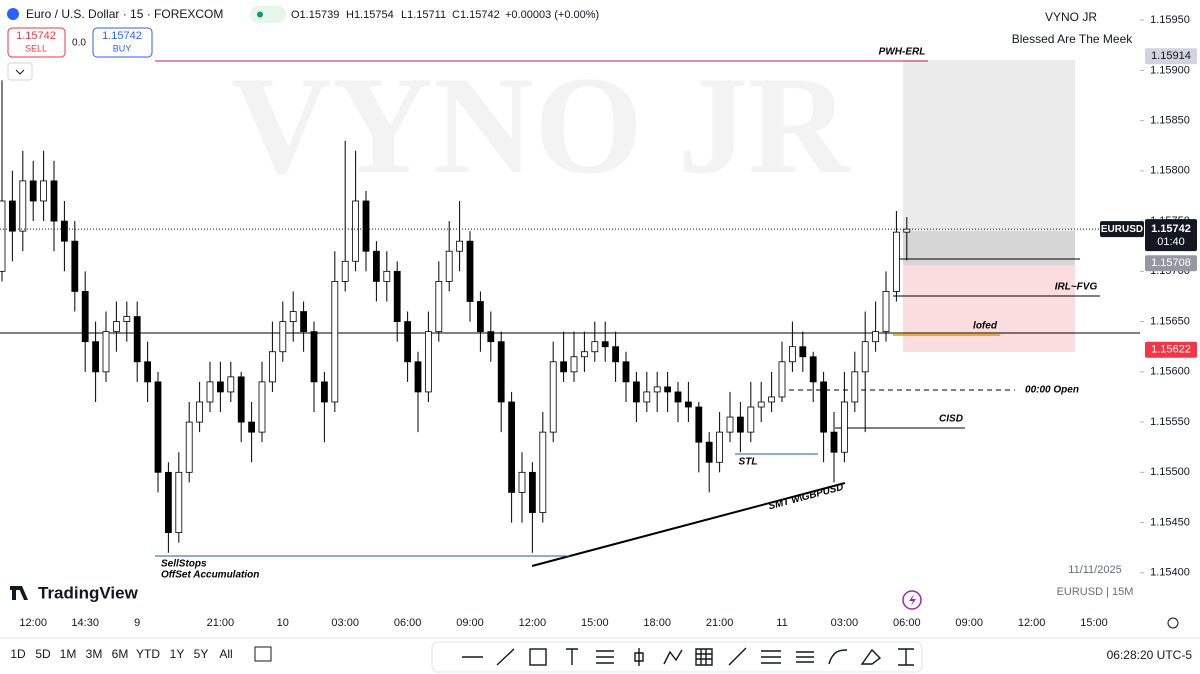 This screenshot has height=674, width=1200. Describe the element at coordinates (370, 15) in the screenshot. I see `ohlc-h: H1.15754` at that location.